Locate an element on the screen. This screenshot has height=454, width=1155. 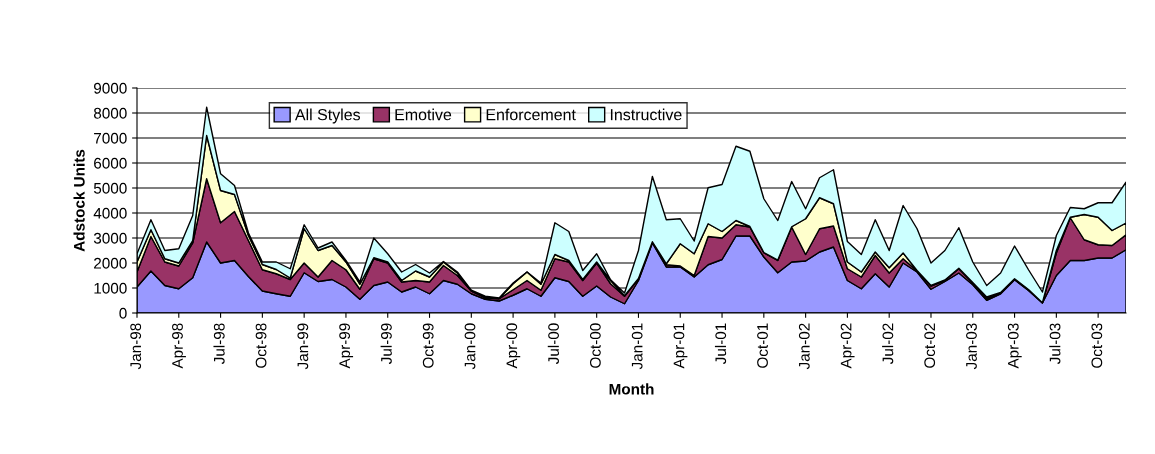
y-tick-label: 7000 is located at coordinates (110, 138).